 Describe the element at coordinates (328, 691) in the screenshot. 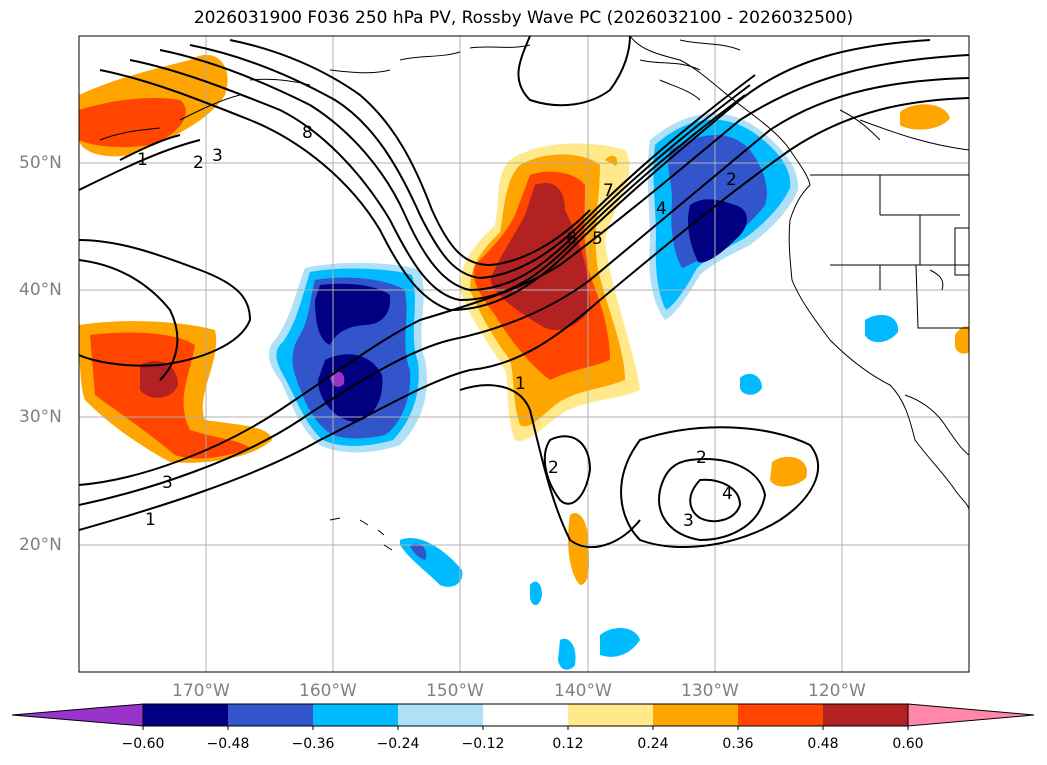

I see `lon-label-160w: 160°W` at that location.